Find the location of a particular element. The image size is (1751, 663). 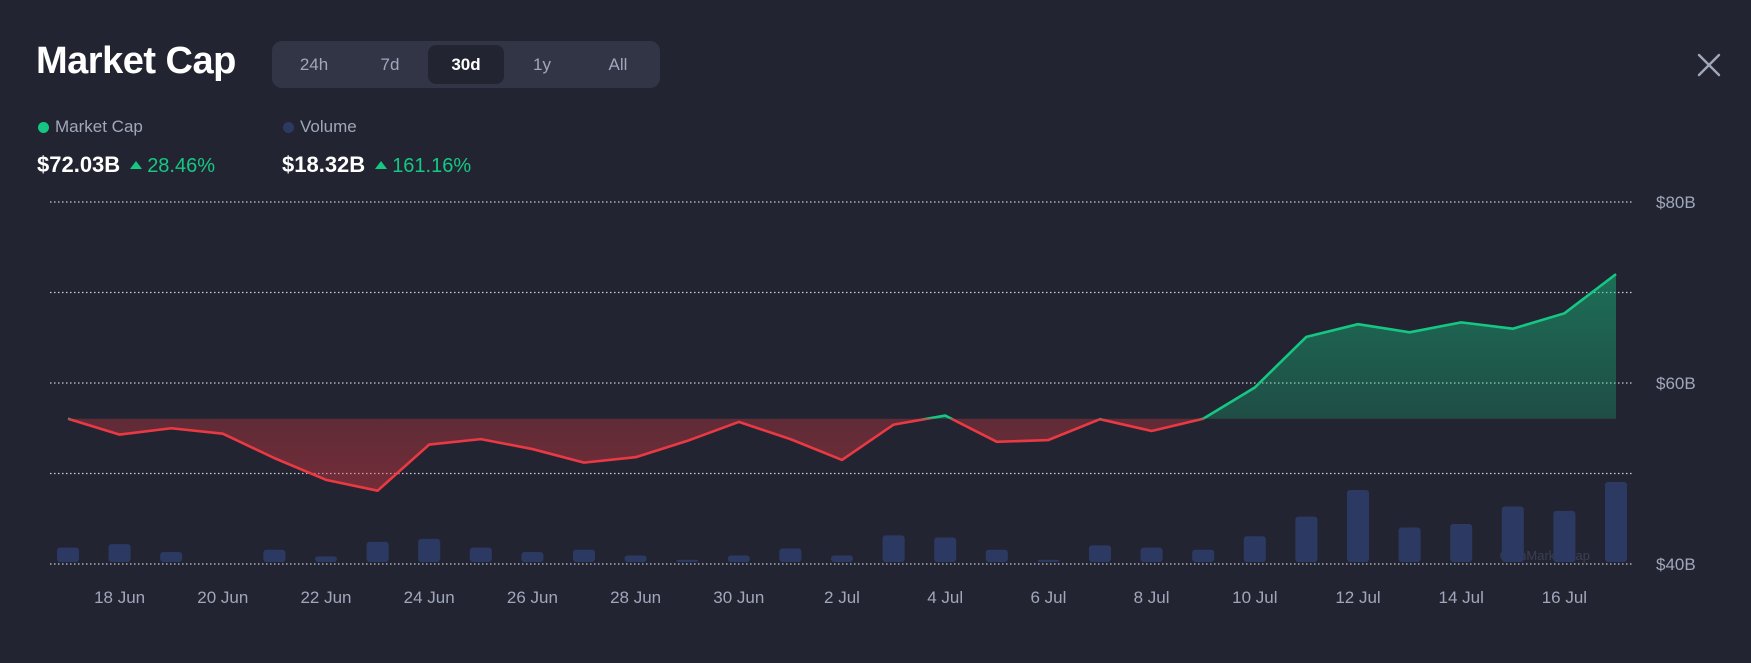

legend-label: Market Cap is located at coordinates (99, 126).